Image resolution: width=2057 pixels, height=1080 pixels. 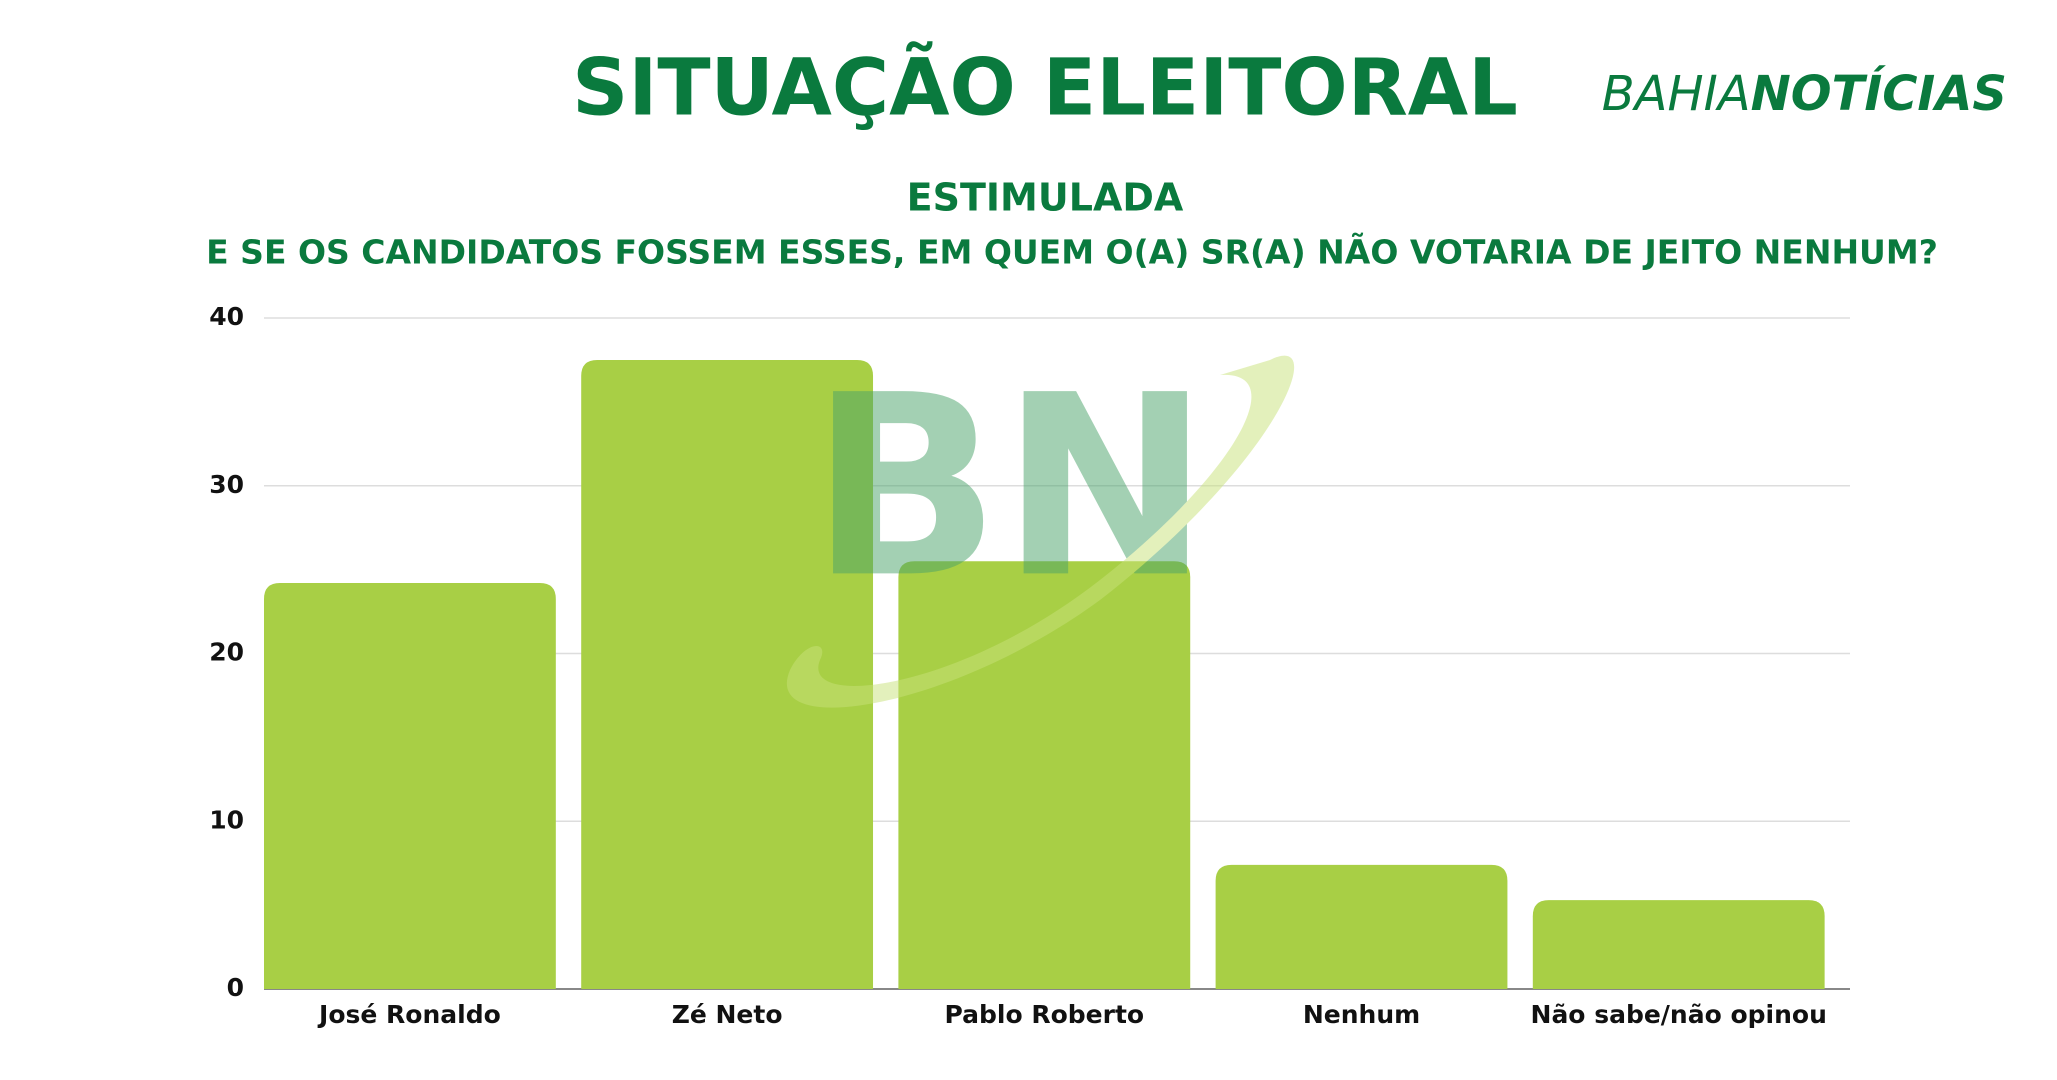 What do you see at coordinates (1045, 198) in the screenshot?
I see `chart-subtitle: ESTIMULADA` at bounding box center [1045, 198].